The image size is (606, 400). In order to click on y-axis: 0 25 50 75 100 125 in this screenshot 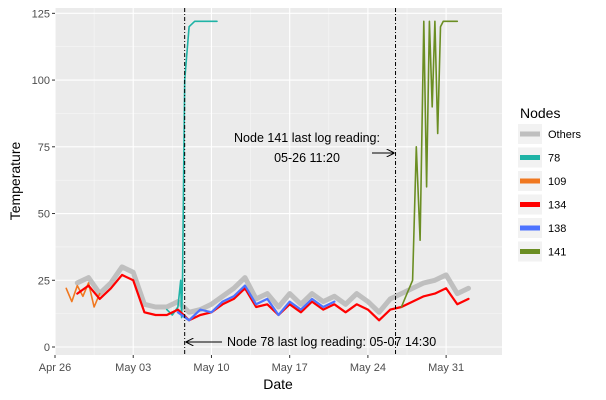, I will do `click(43, 181)`.